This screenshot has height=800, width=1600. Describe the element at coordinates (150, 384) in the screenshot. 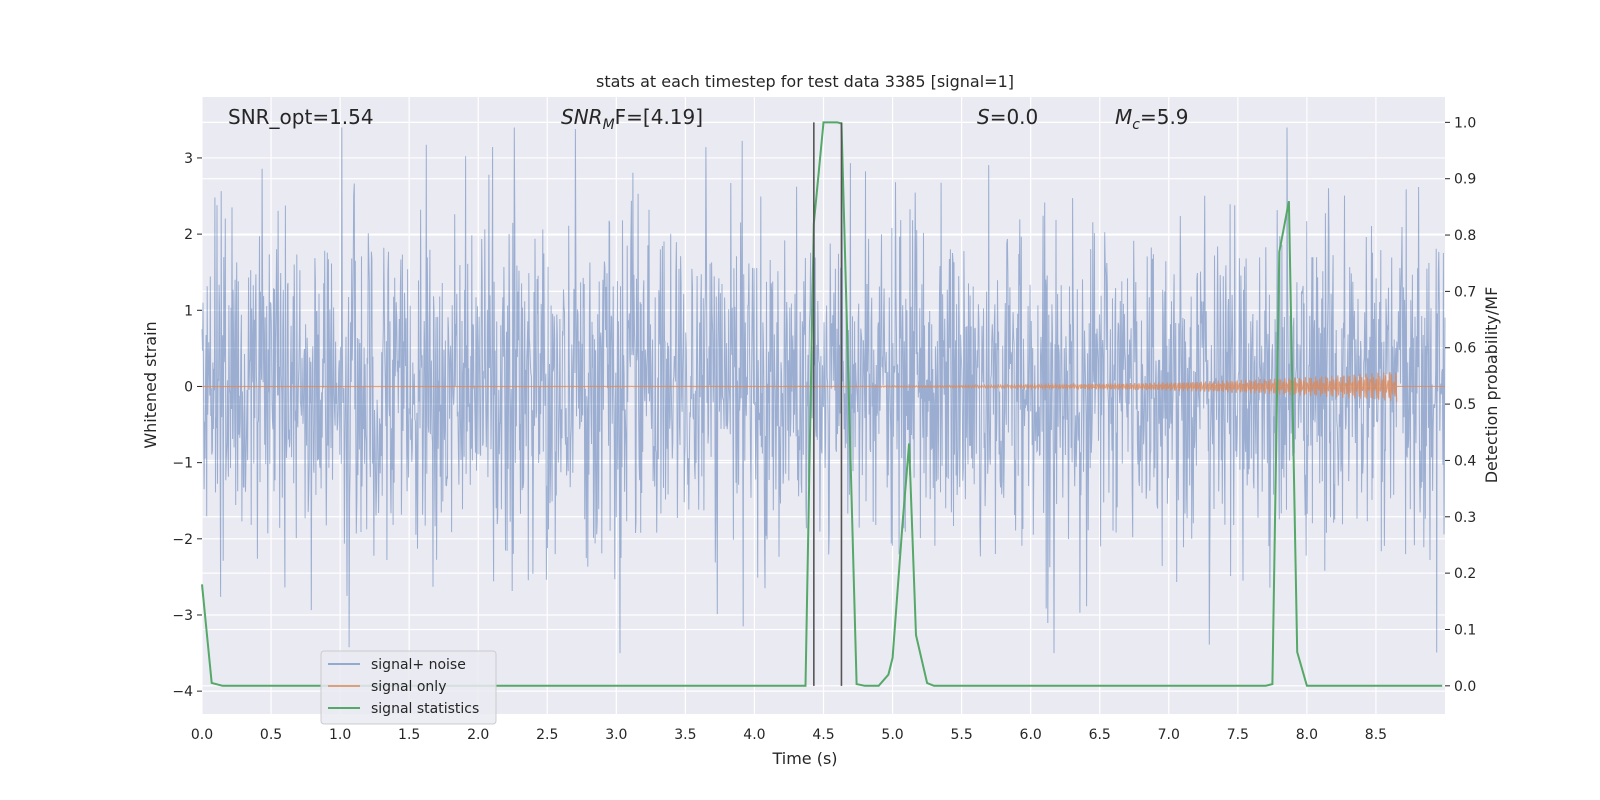

I see `y-left-axis-label: Whitened strain` at that location.